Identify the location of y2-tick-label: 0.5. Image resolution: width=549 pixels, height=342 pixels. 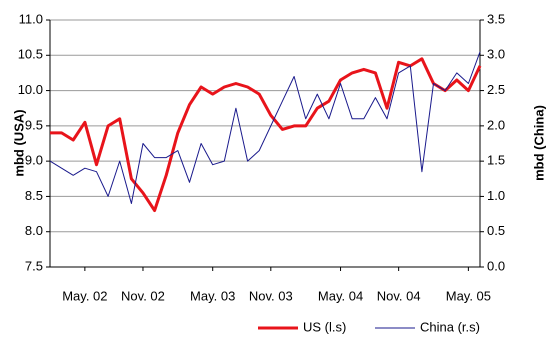
(496, 230).